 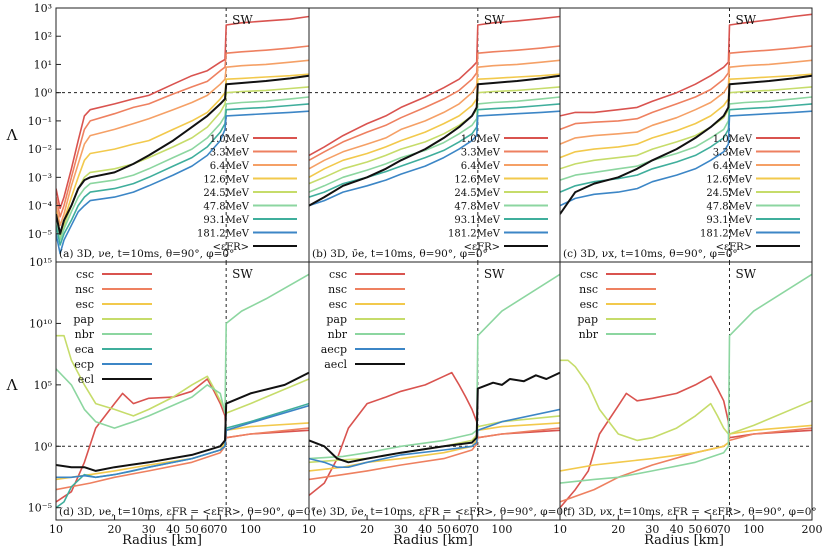 What do you see at coordinates (335, 364) in the screenshot?
I see `legend-label: aecl` at bounding box center [335, 364].